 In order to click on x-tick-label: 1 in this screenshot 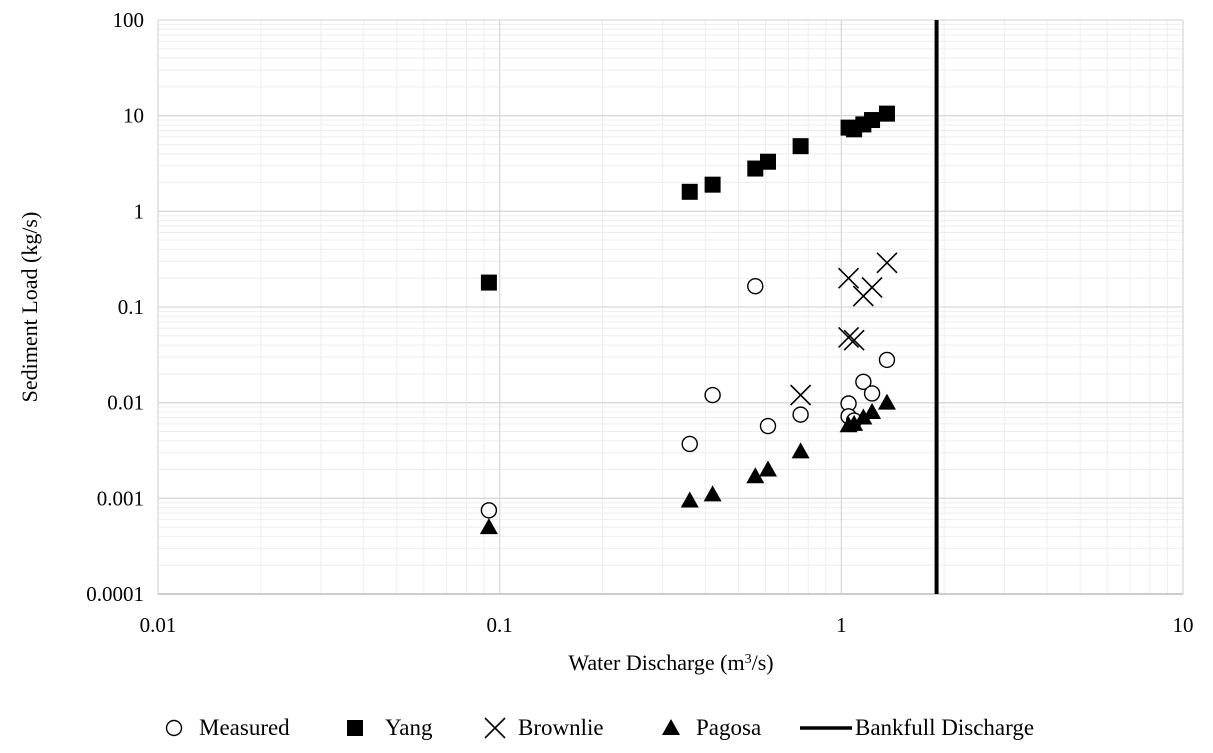, I will do `click(841, 625)`.